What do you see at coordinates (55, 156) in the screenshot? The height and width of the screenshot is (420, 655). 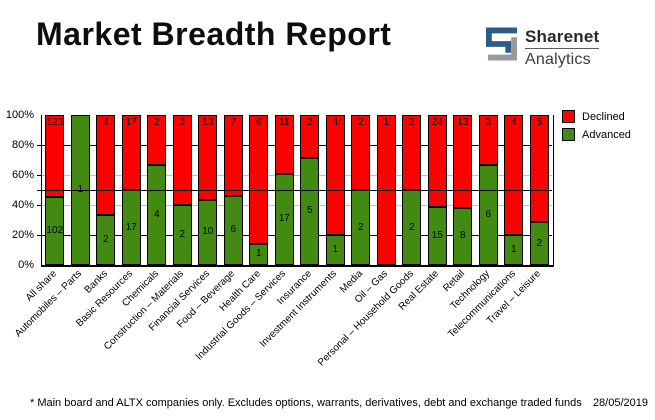 I see `bar-segment-declined: 123` at bounding box center [55, 156].